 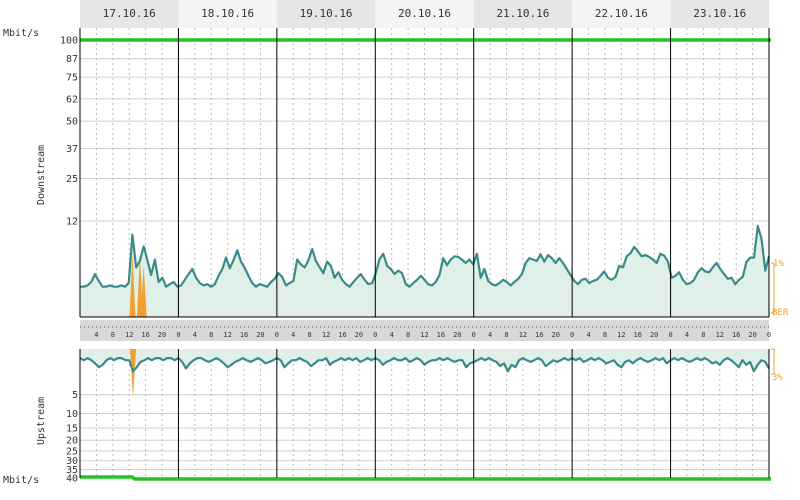 I want to click on upstream-axis-label: Upstream, so click(x=41, y=421).